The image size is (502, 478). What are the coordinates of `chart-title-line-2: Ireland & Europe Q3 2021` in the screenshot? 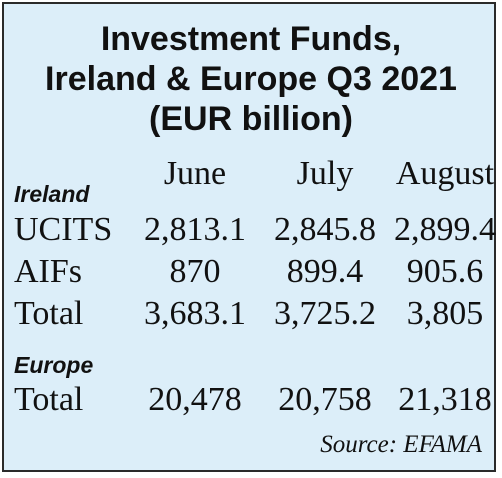 It's located at (251, 79).